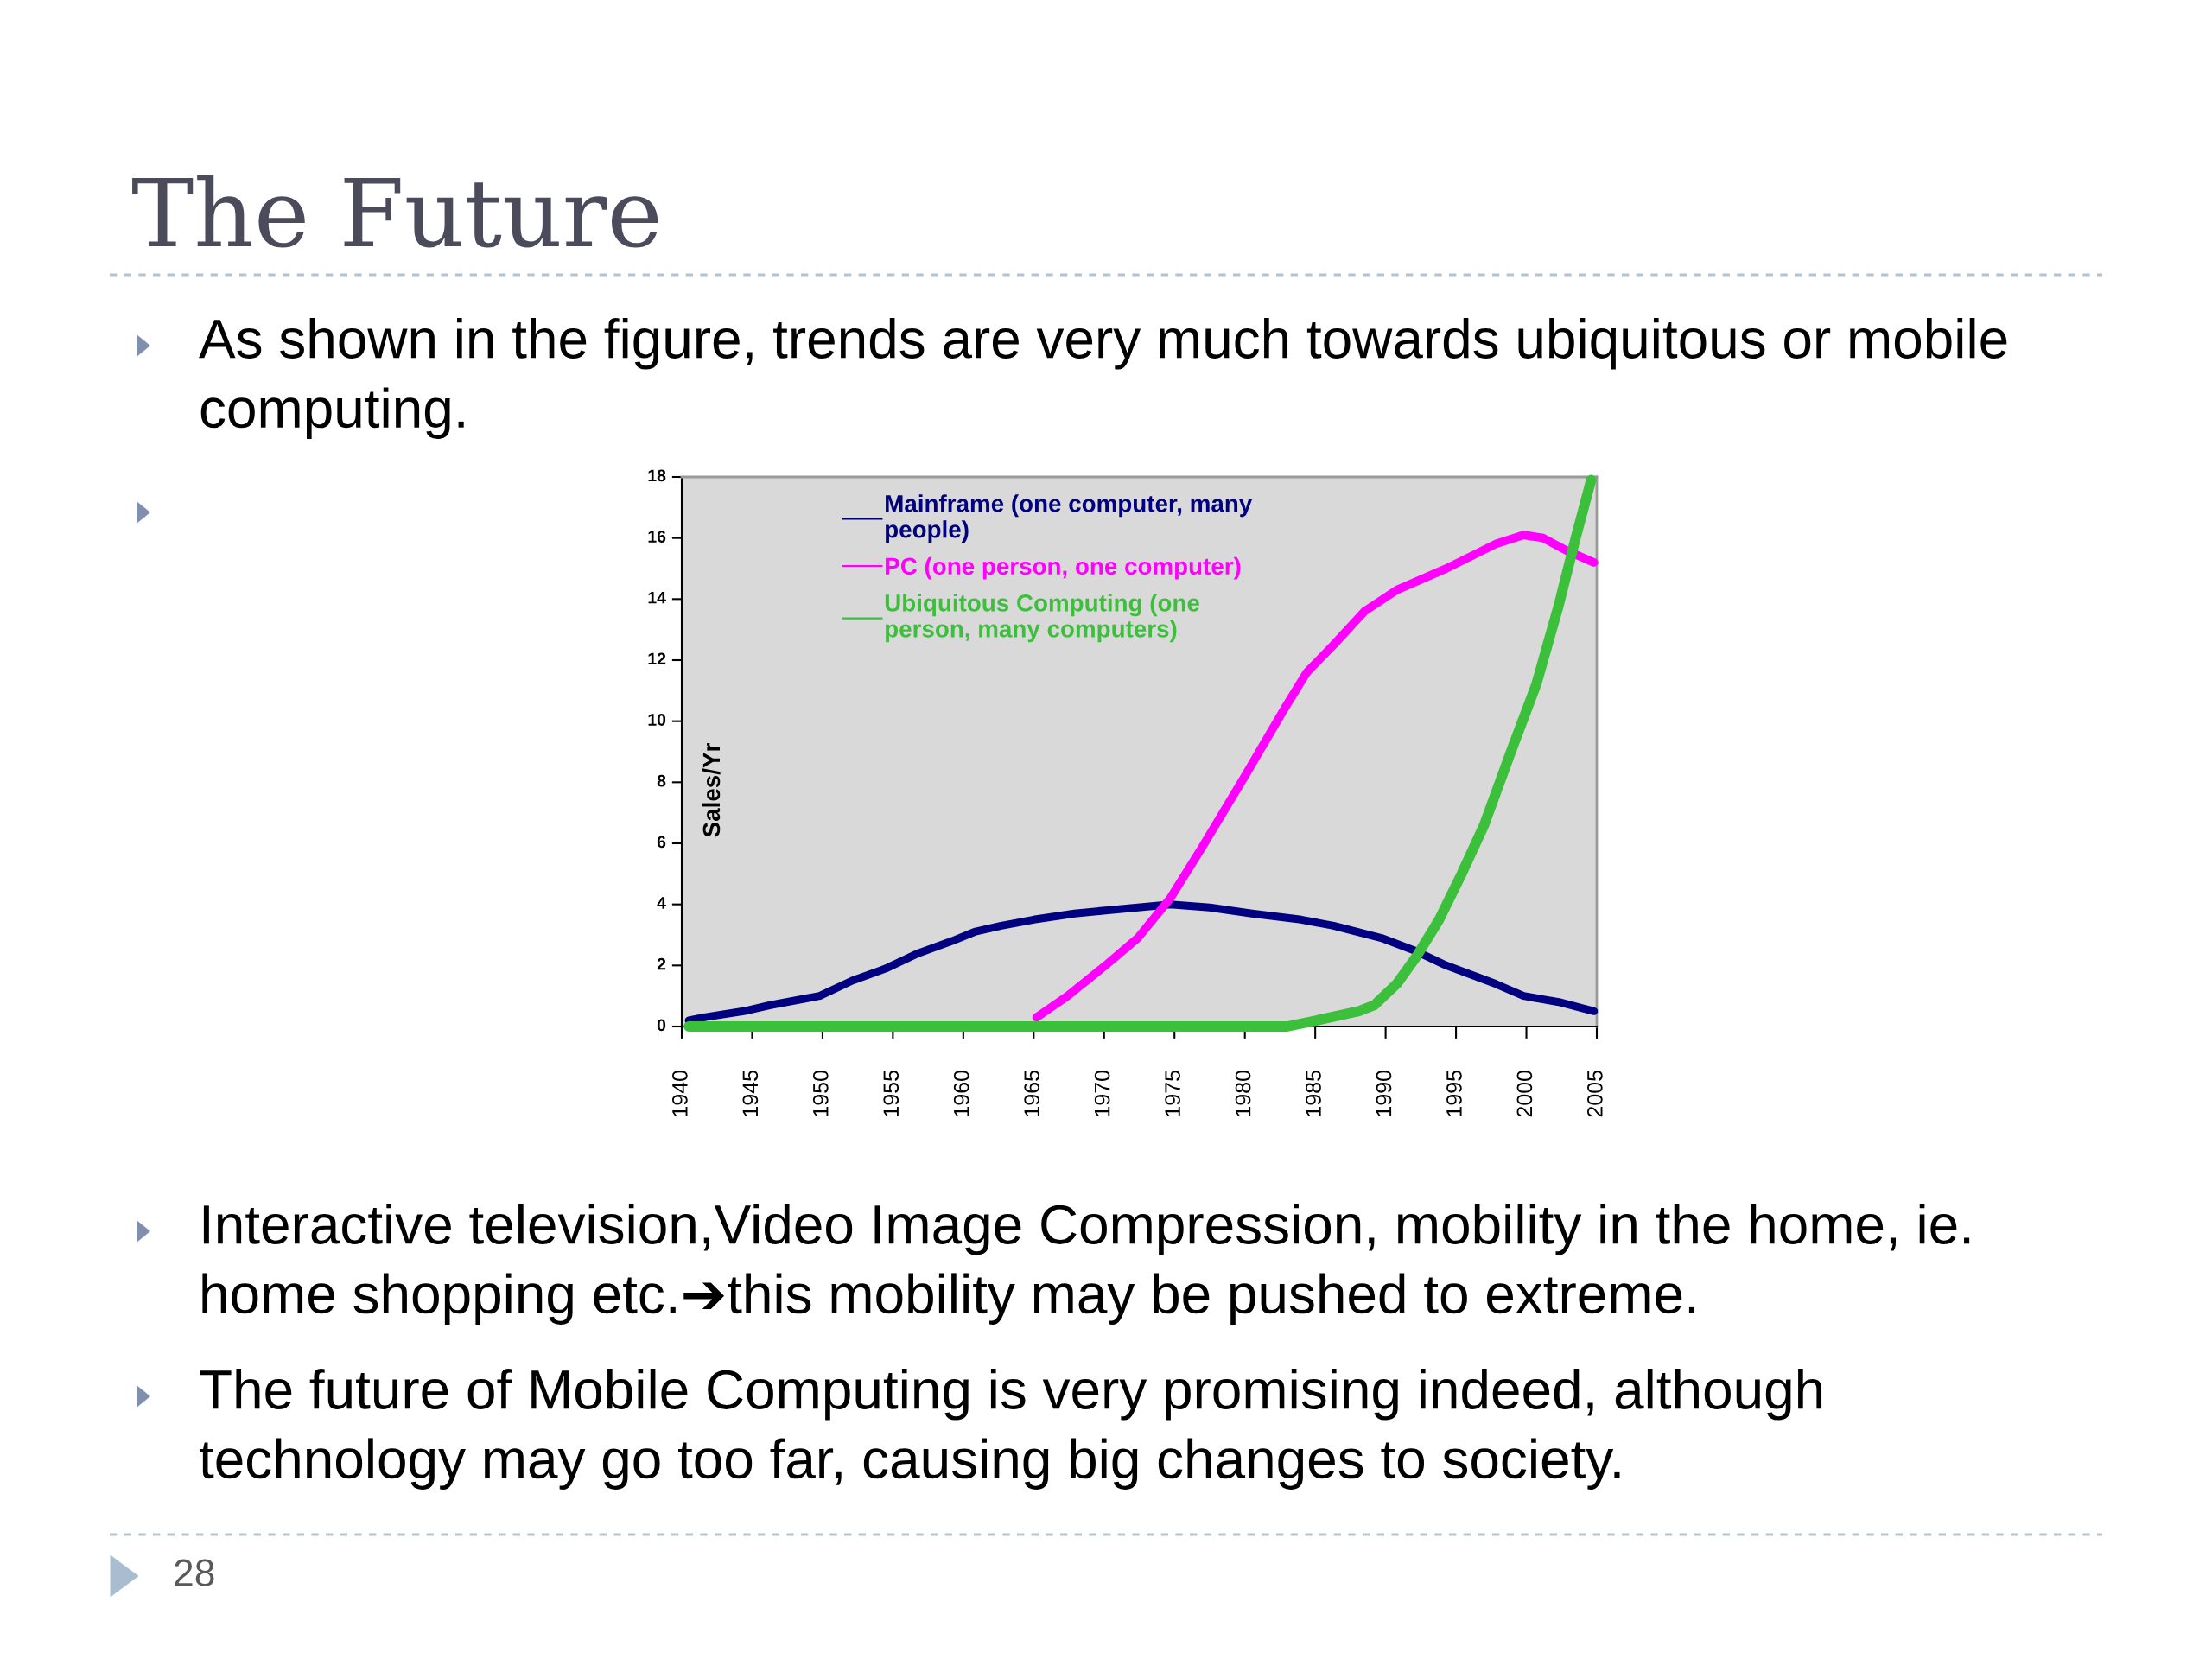 The width and height of the screenshot is (2212, 1659). What do you see at coordinates (750, 1093) in the screenshot?
I see `x-tick-label: 1945` at bounding box center [750, 1093].